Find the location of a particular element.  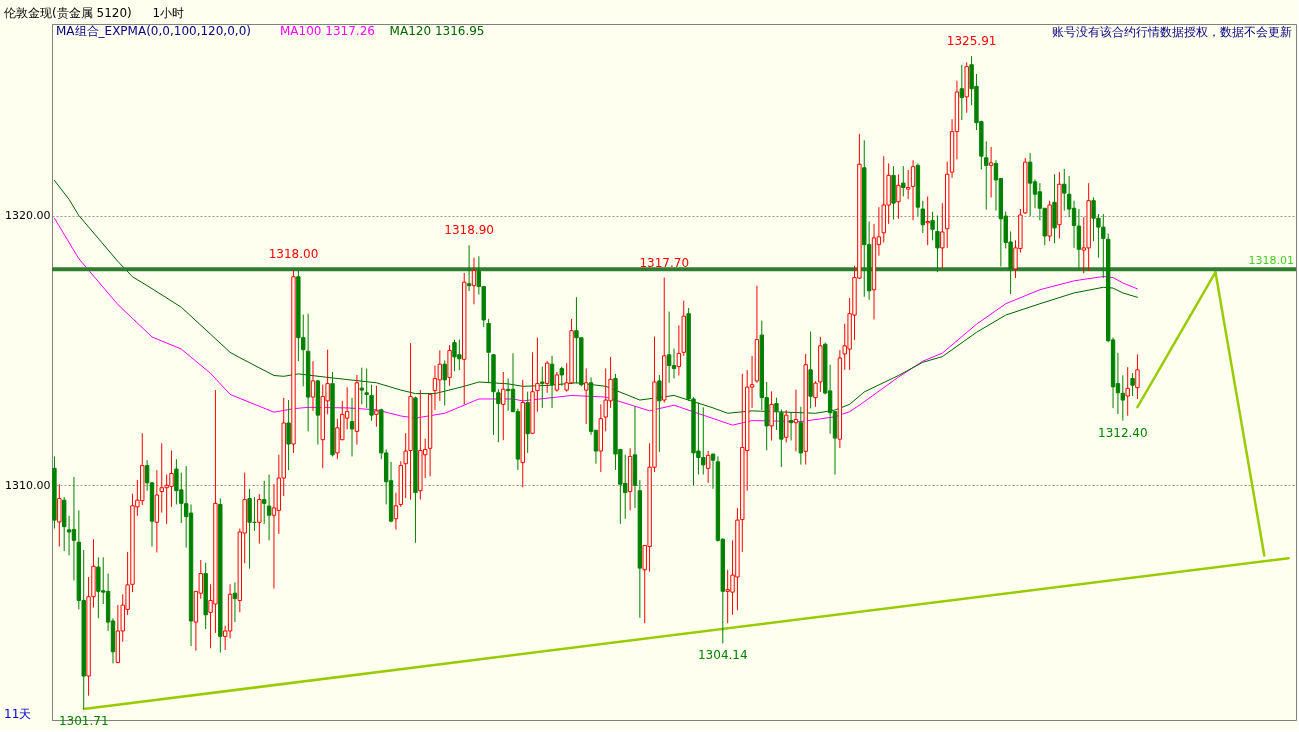

annotation: 1304.14 is located at coordinates (722, 655).